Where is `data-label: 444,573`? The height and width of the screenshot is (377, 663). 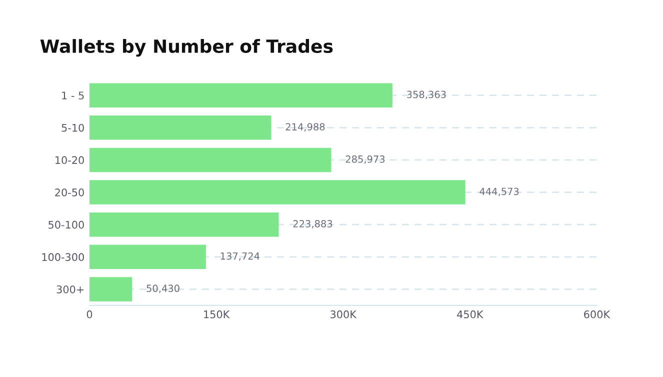
data-label: 444,573 is located at coordinates (499, 192).